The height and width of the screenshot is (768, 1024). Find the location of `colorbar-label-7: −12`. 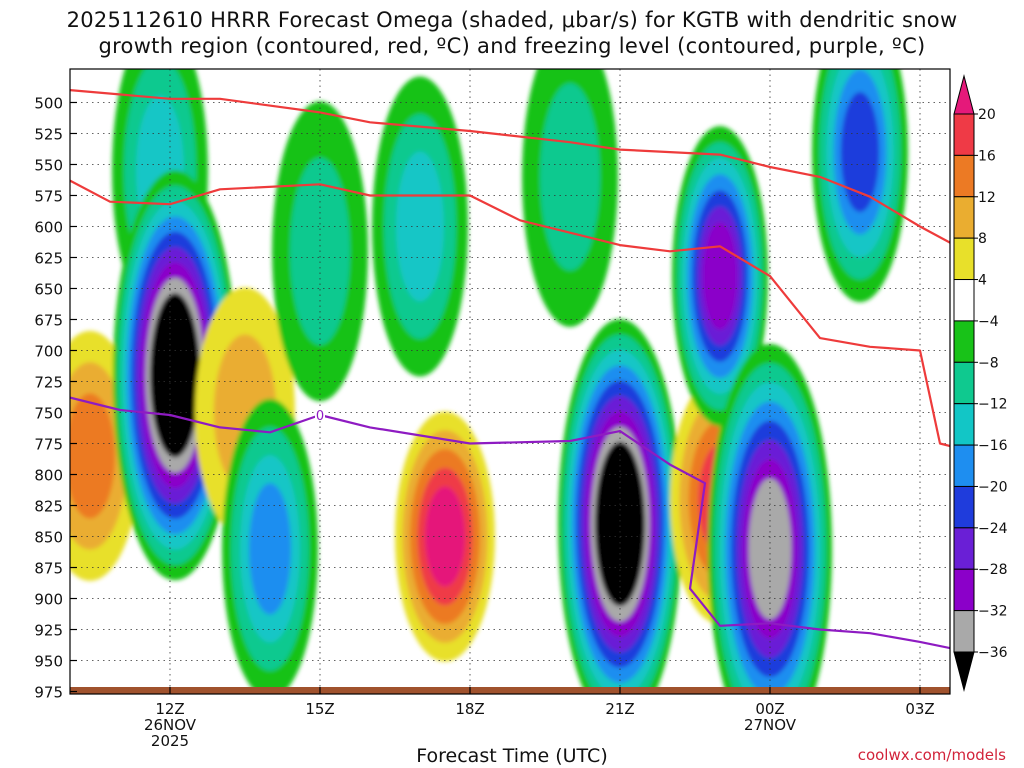

colorbar-label-7: −12 is located at coordinates (993, 405).